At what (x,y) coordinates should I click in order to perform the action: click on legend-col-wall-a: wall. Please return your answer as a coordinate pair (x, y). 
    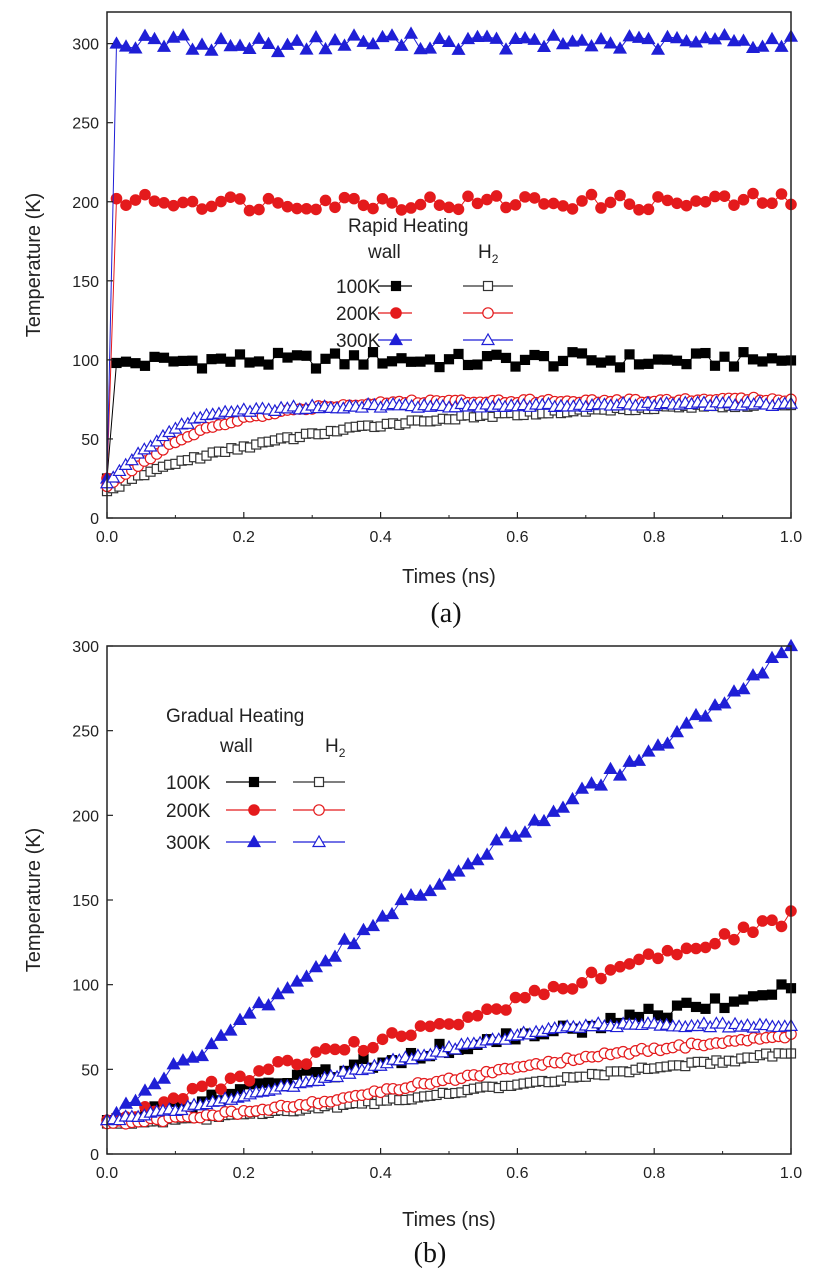
    Looking at the image, I should click on (384, 252).